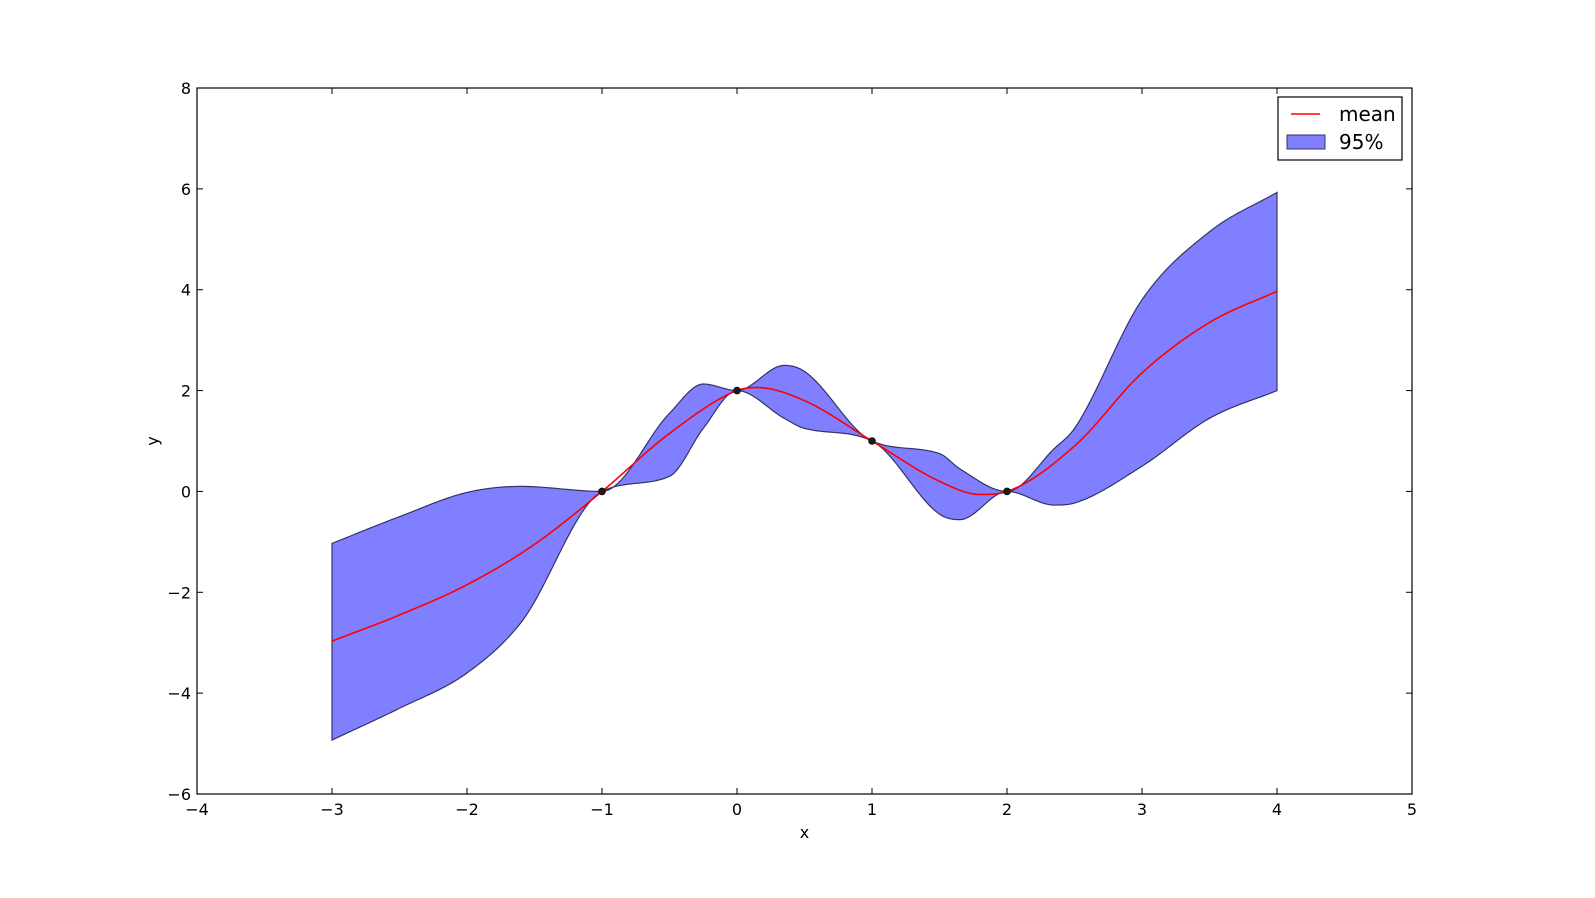 The width and height of the screenshot is (1595, 898). I want to click on y-tick-label: 4, so click(186, 290).